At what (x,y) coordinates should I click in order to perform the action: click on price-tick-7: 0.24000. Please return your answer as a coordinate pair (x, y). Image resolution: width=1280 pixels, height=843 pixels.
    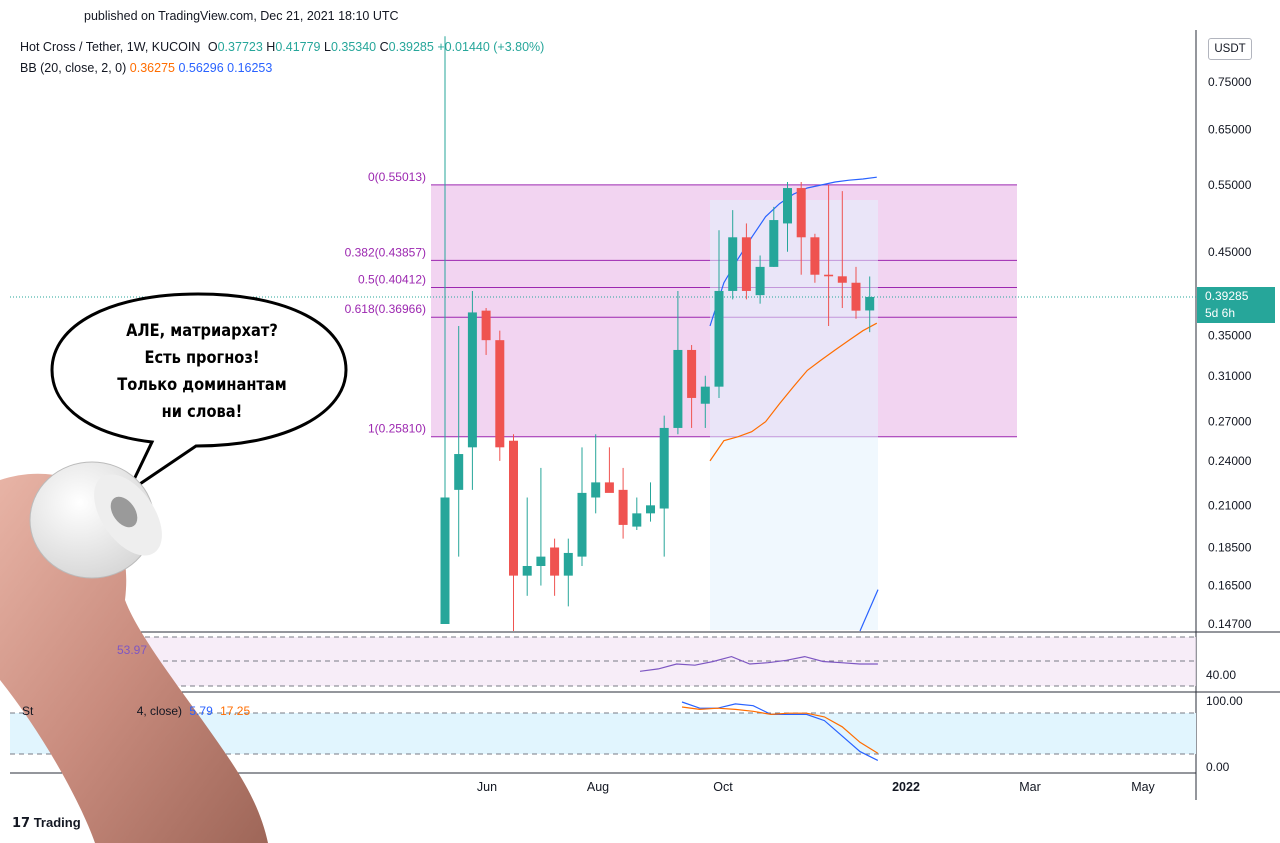
    Looking at the image, I should click on (1230, 461).